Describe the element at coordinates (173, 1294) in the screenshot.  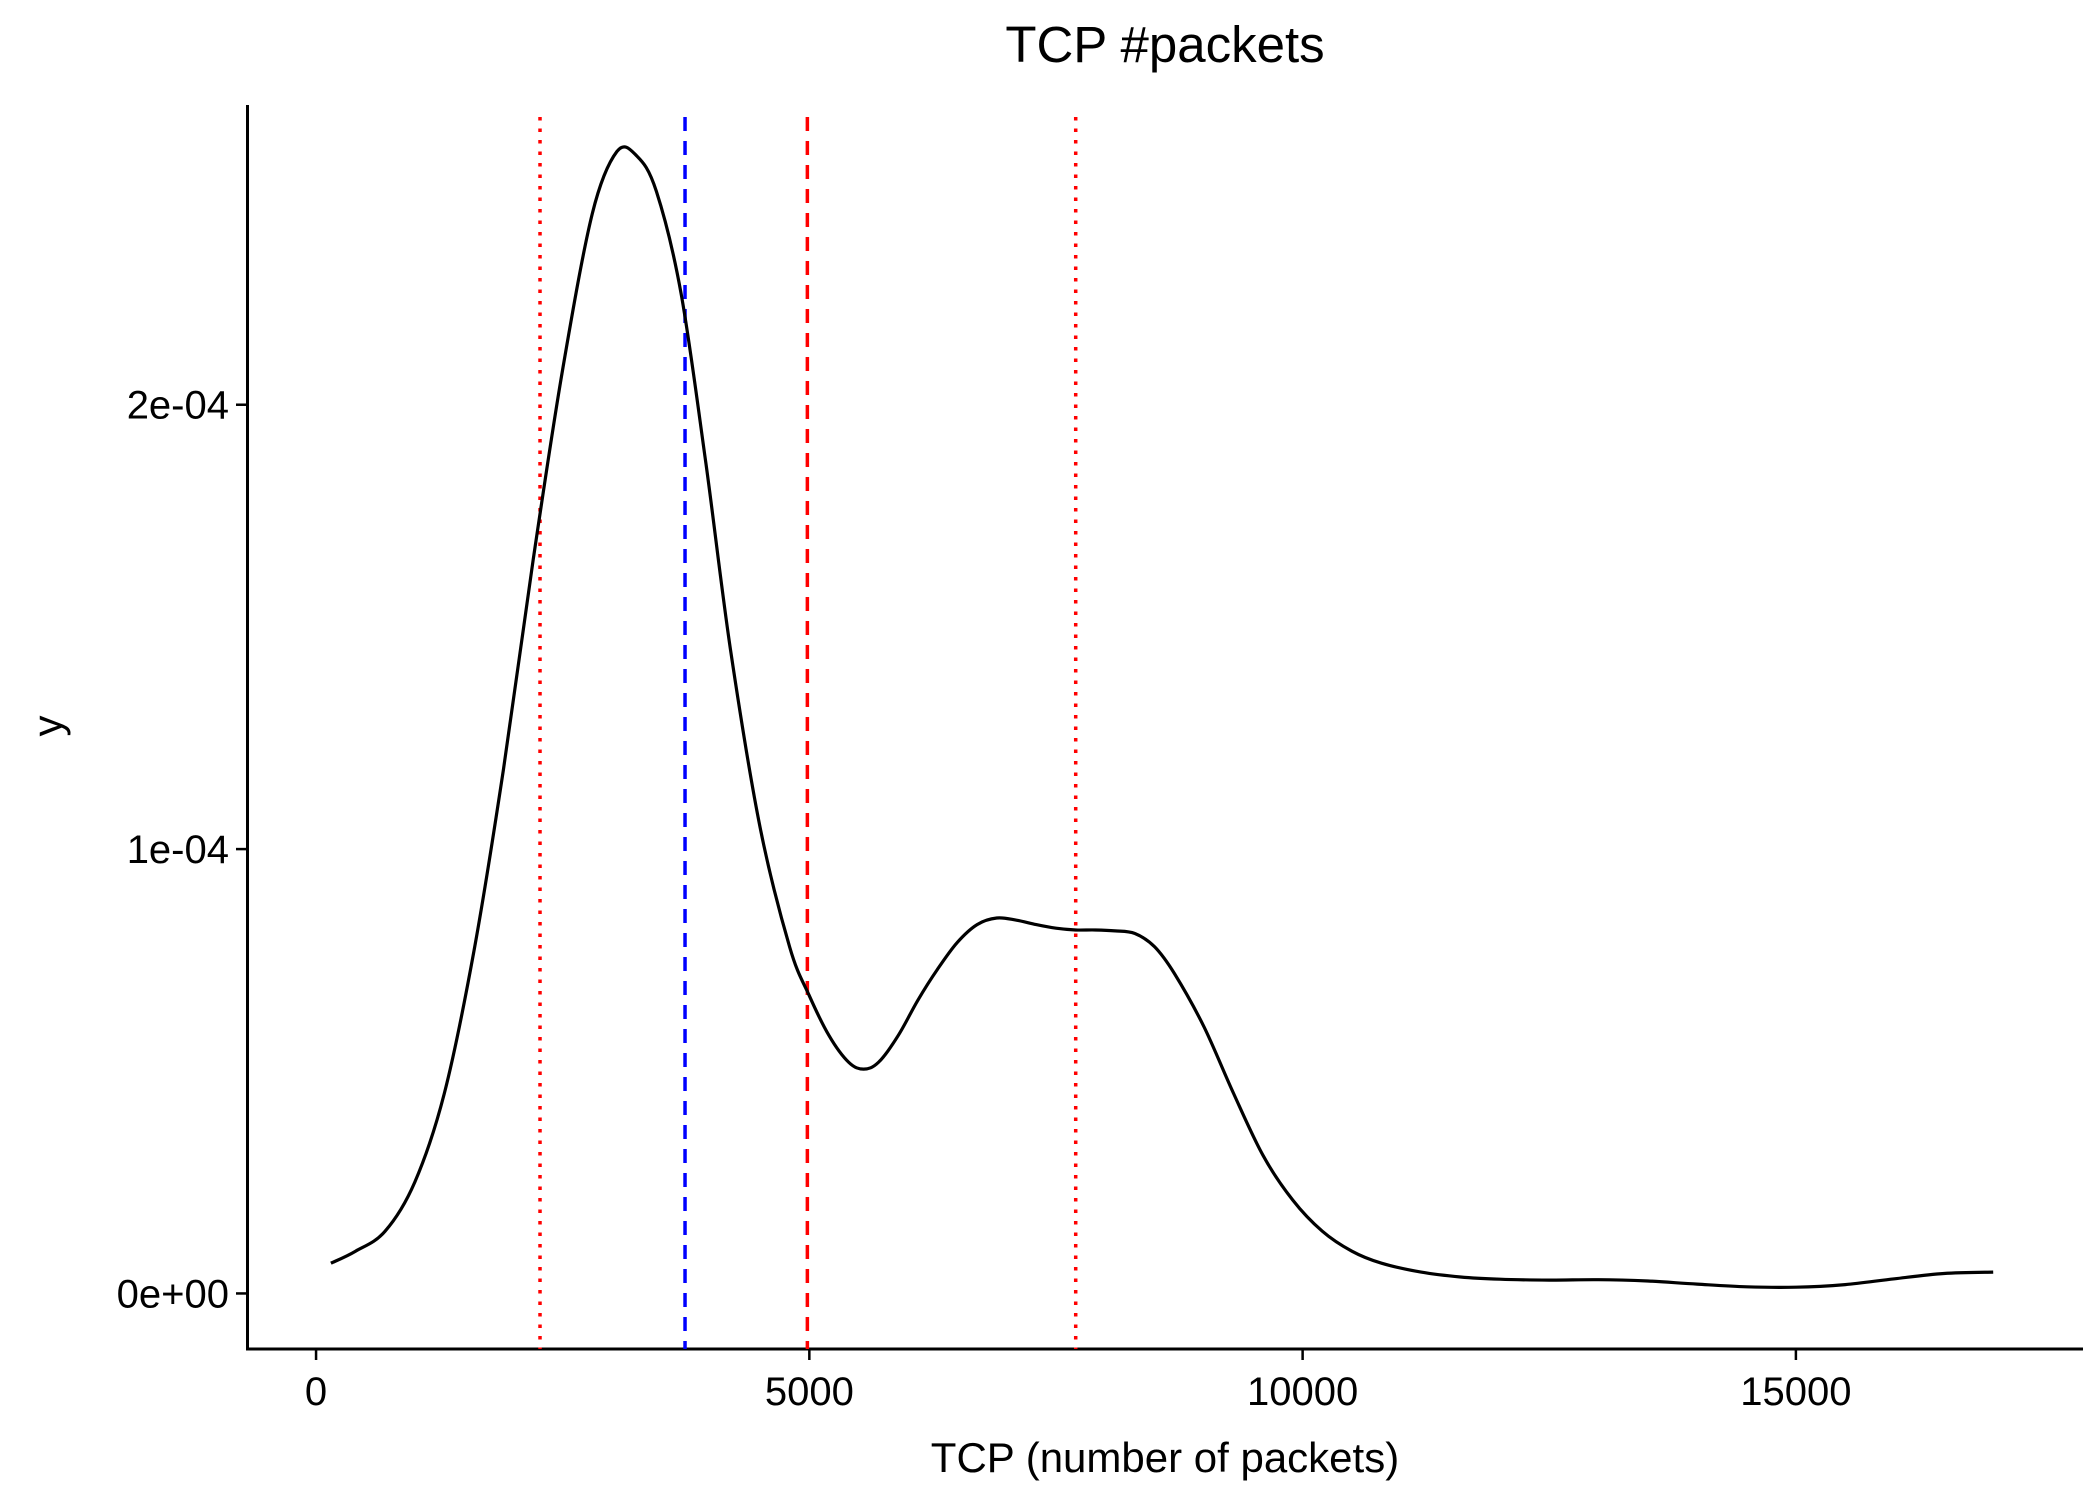
I see `y-tick-label: 0e+00` at that location.